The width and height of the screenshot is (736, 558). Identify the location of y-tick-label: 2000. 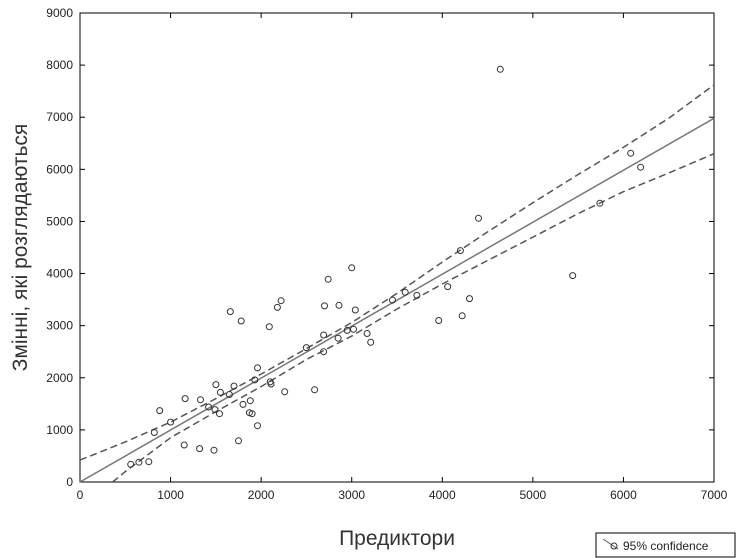
(59, 378).